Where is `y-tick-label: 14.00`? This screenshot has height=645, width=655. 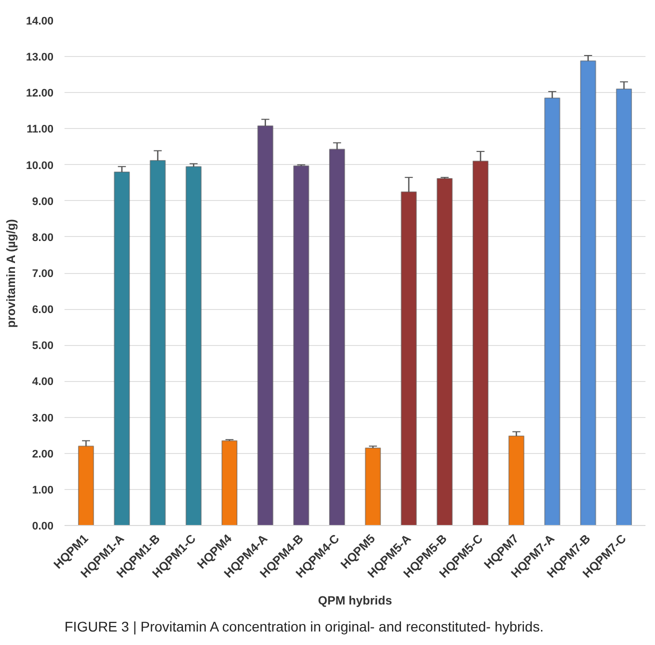
y-tick-label: 14.00 is located at coordinates (40, 22).